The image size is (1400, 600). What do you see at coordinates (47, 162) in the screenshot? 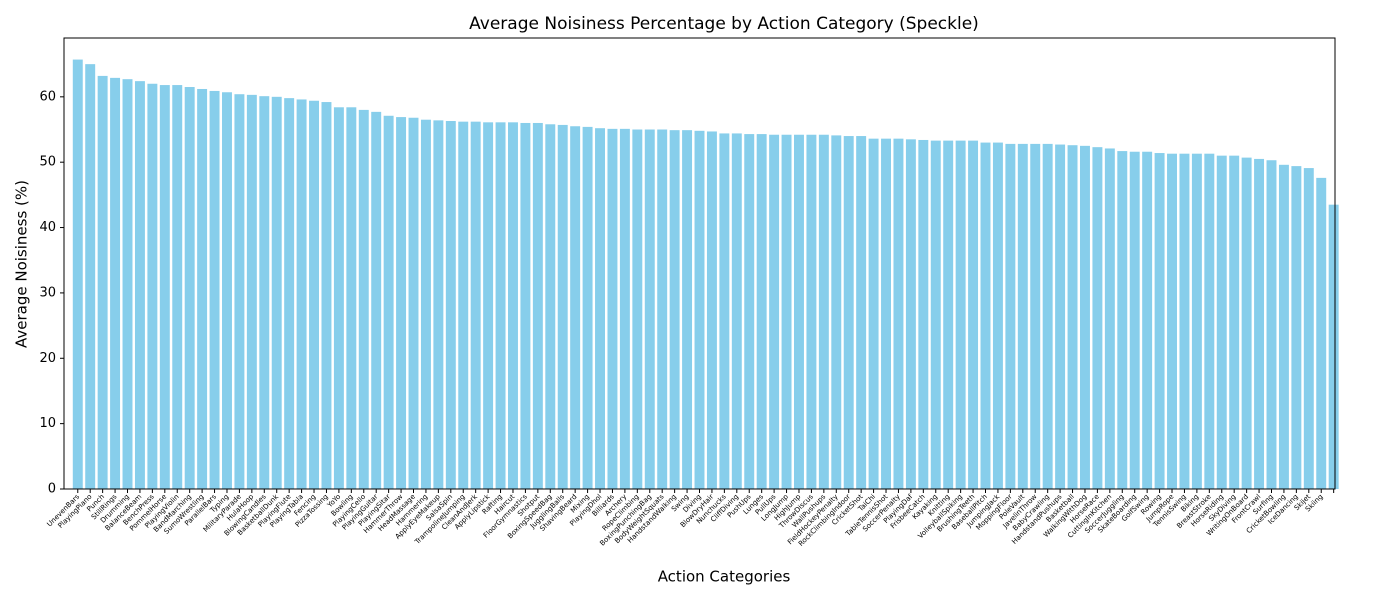
I see `y-tick-label: 50` at bounding box center [47, 162].